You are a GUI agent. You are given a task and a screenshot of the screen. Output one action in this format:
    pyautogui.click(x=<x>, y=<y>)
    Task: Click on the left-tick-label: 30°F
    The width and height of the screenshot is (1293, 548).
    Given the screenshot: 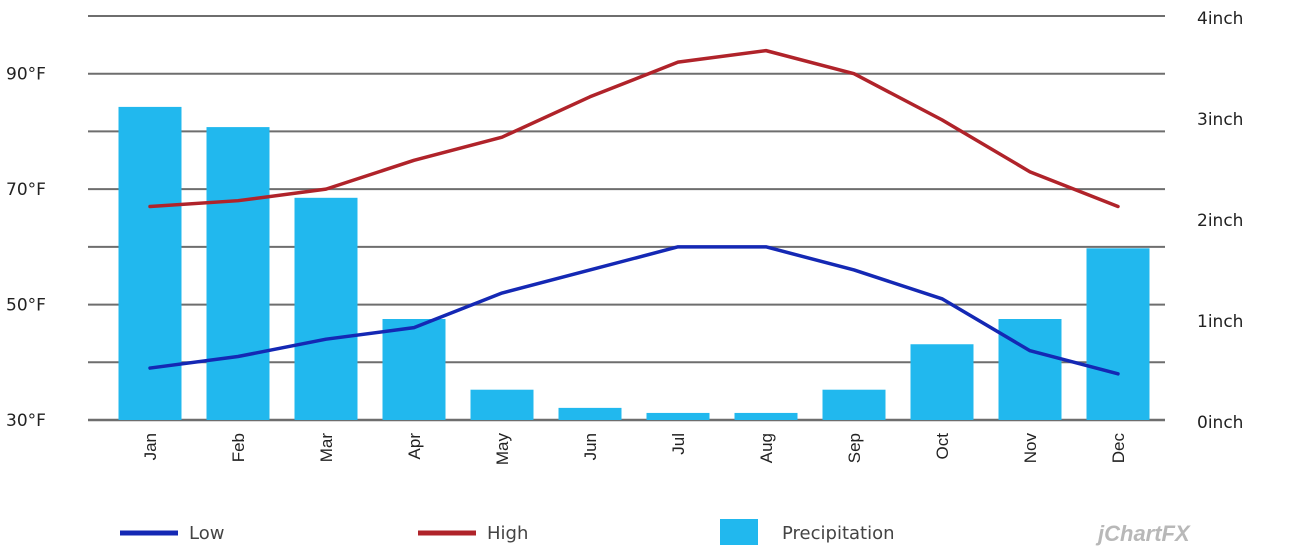 What is the action you would take?
    pyautogui.click(x=26, y=421)
    